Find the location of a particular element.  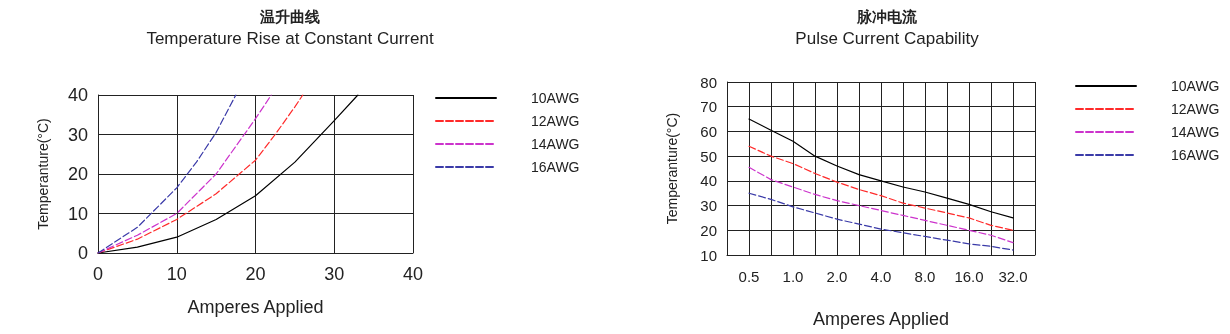

x-tick-label: 30 is located at coordinates (334, 274).